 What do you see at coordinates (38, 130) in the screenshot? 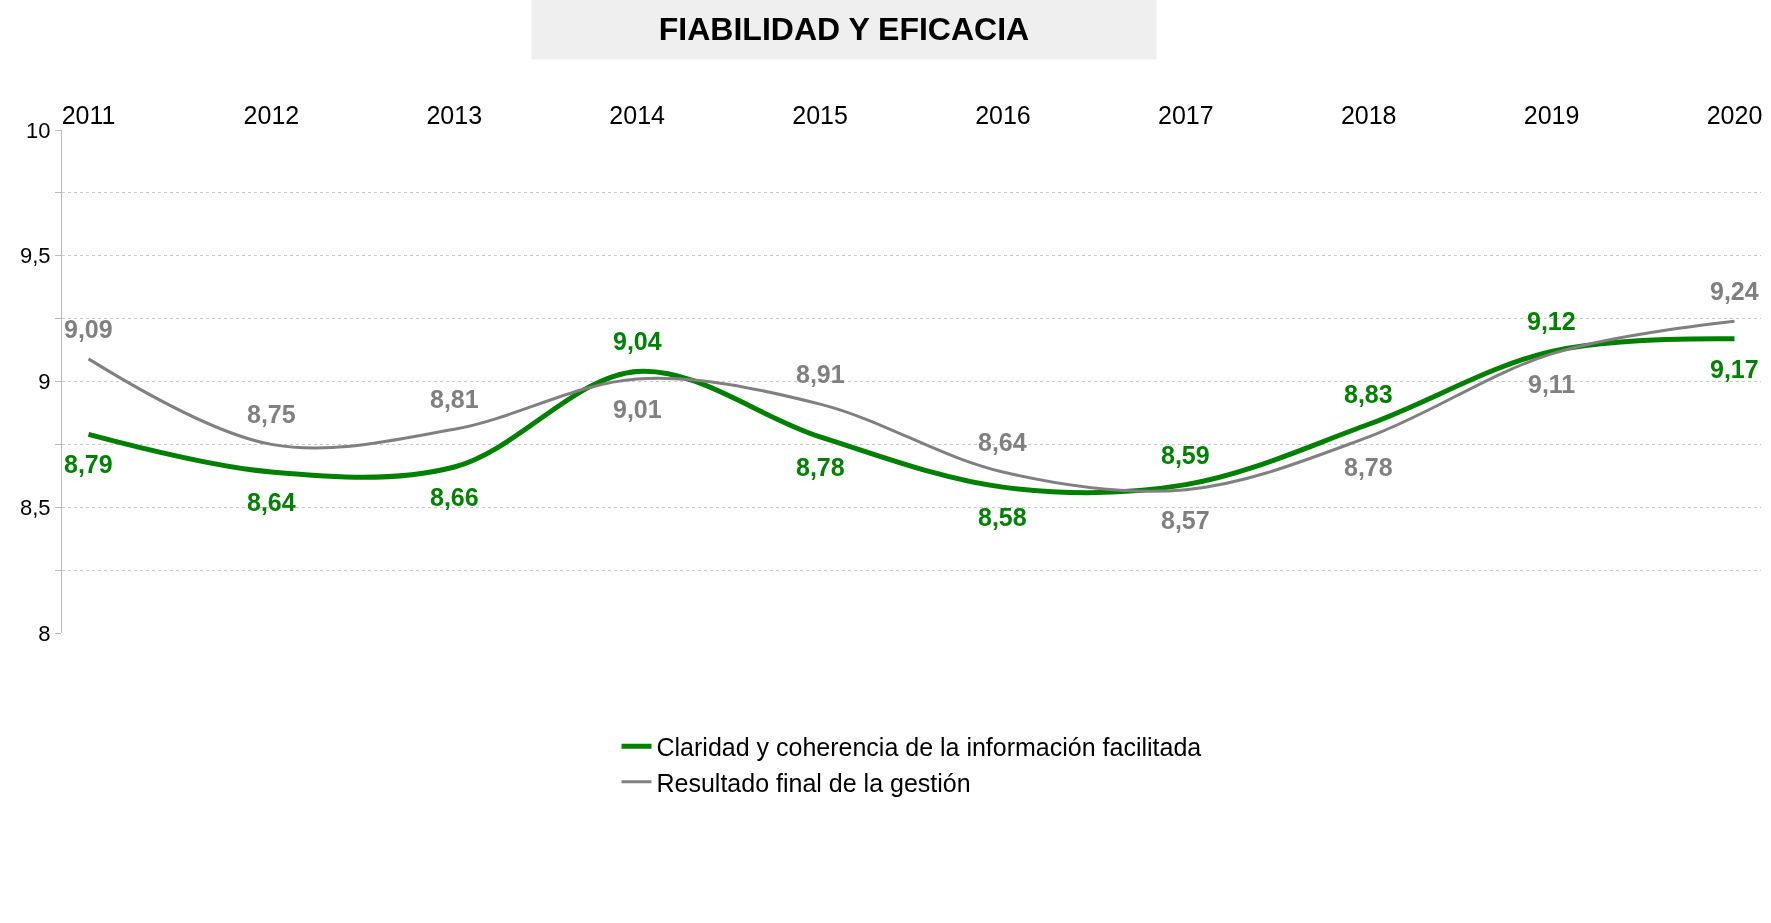
I see `y-tick-label: 10` at bounding box center [38, 130].